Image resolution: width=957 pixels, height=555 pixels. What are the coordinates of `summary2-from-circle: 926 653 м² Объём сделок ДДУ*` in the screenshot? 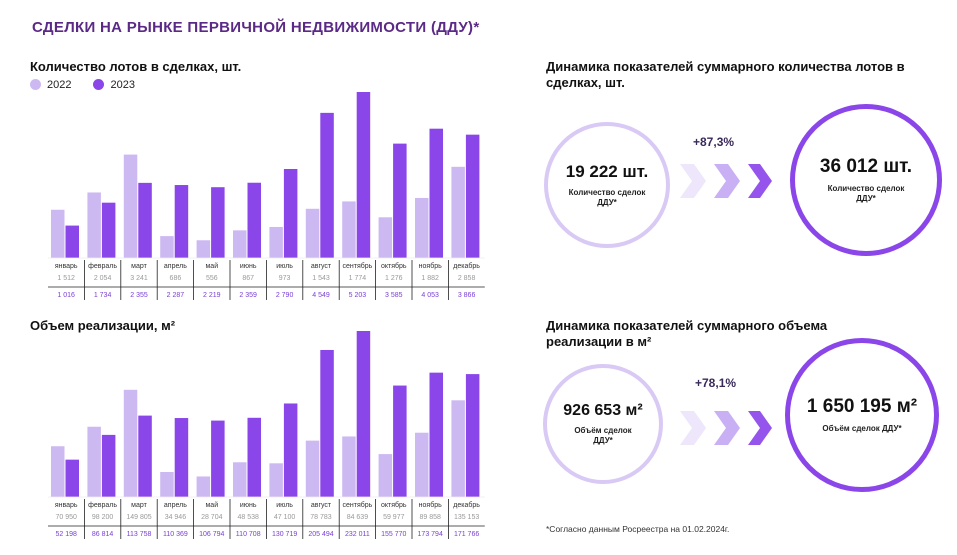 It's located at (603, 424).